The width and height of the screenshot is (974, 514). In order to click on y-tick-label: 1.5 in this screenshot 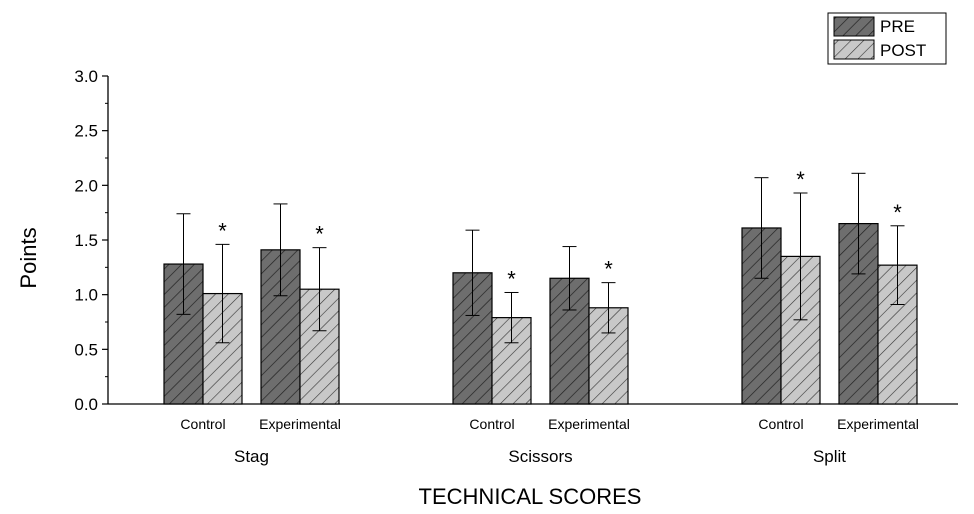, I will do `click(86, 240)`.